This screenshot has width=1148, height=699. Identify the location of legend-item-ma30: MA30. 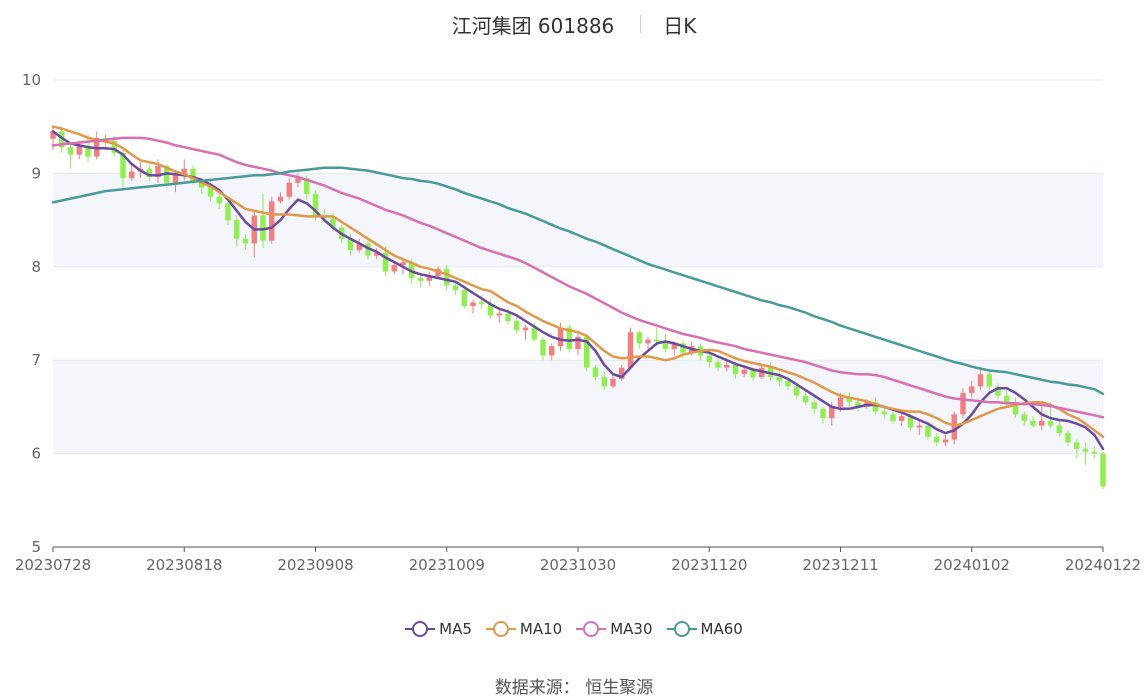
(614, 629).